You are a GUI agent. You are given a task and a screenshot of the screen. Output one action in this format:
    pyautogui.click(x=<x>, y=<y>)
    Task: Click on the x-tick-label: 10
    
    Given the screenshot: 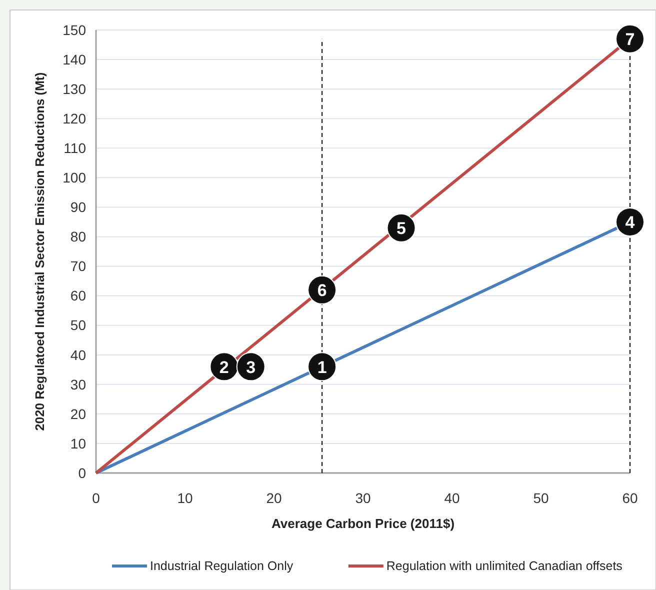 What is the action you would take?
    pyautogui.click(x=185, y=498)
    